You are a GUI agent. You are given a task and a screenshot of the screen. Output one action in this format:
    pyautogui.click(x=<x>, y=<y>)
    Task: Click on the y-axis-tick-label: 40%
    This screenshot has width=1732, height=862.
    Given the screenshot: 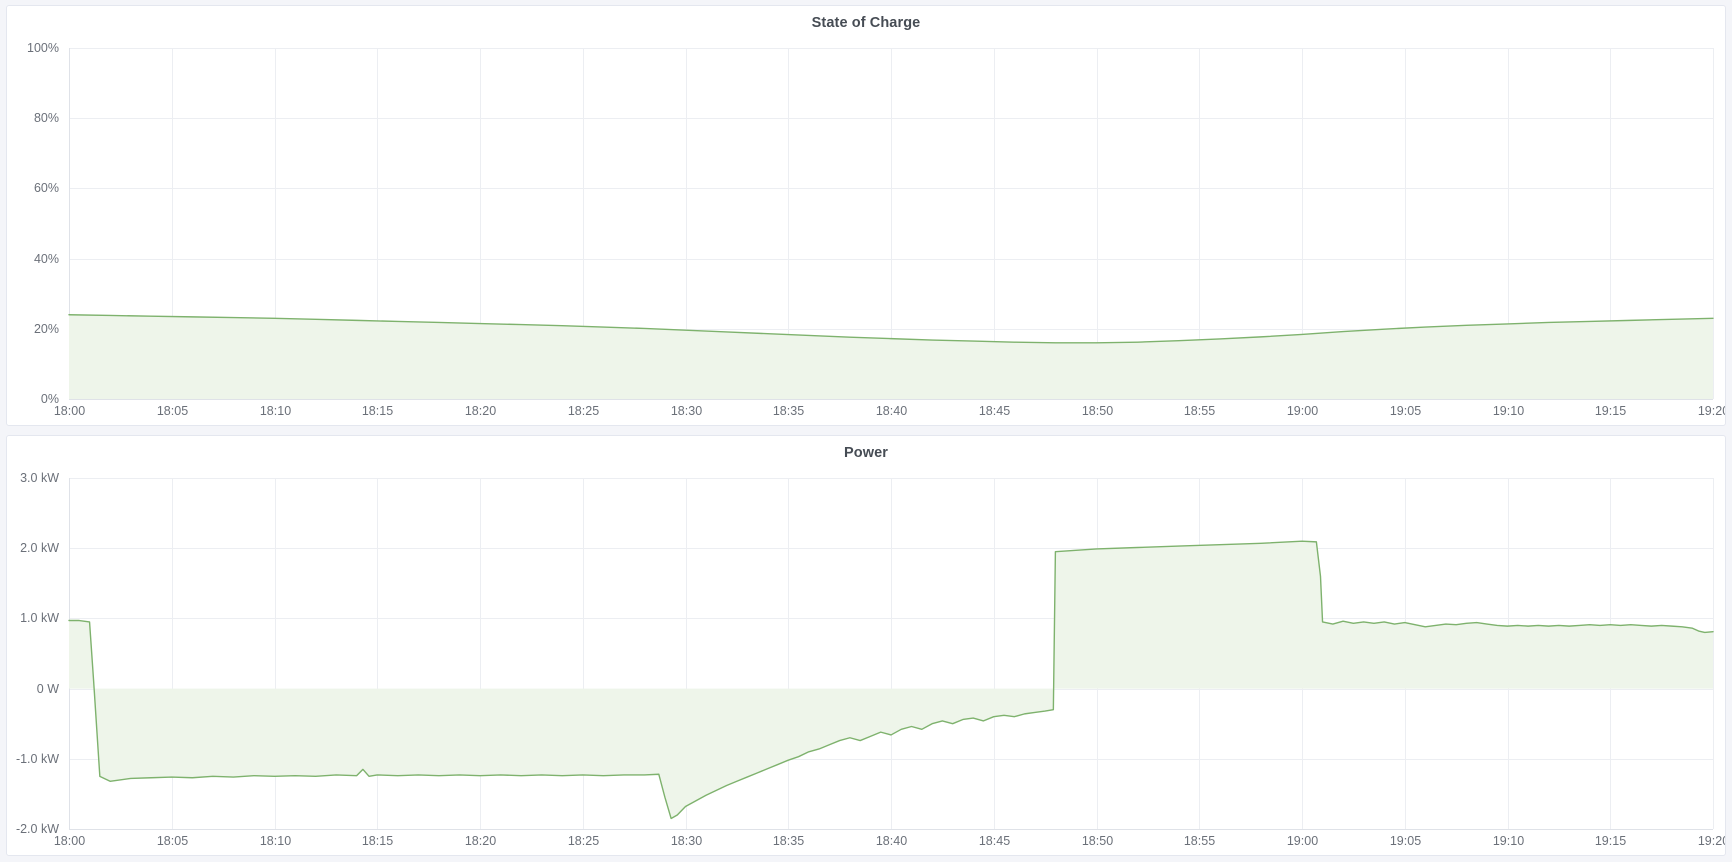 What is the action you would take?
    pyautogui.click(x=46, y=259)
    